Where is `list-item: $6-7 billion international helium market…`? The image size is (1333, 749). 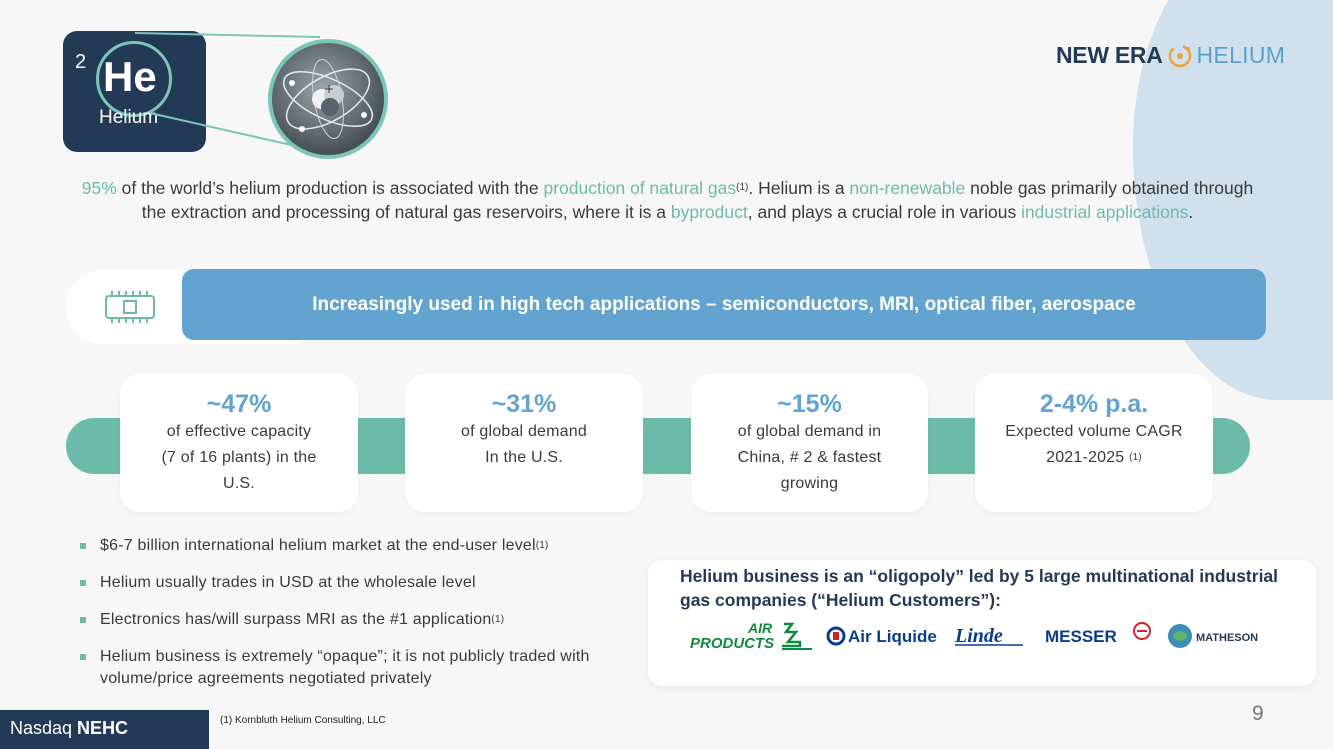
list-item: $6-7 billion international helium market… is located at coordinates (352, 546).